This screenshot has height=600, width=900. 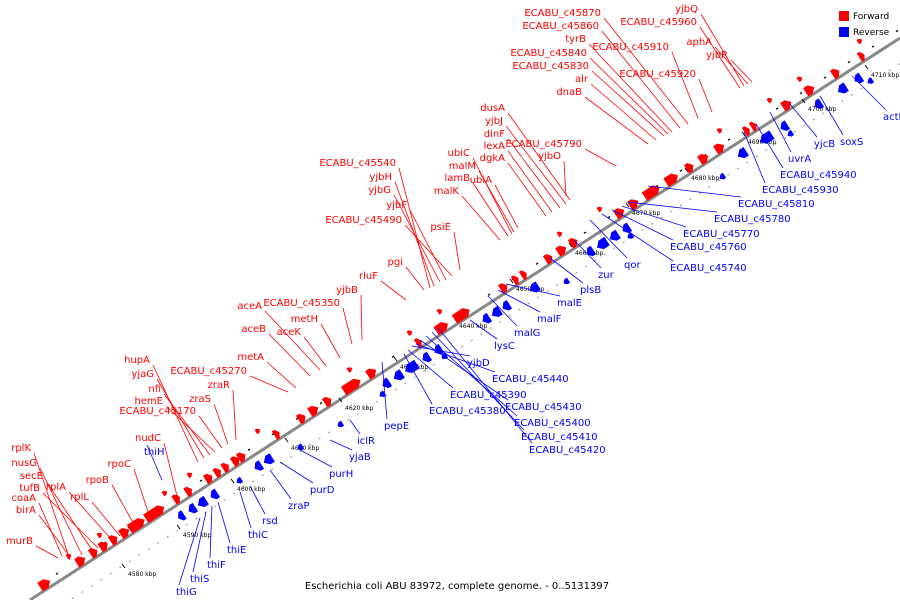 I want to click on gene-label-sece: secE, so click(x=31, y=476).